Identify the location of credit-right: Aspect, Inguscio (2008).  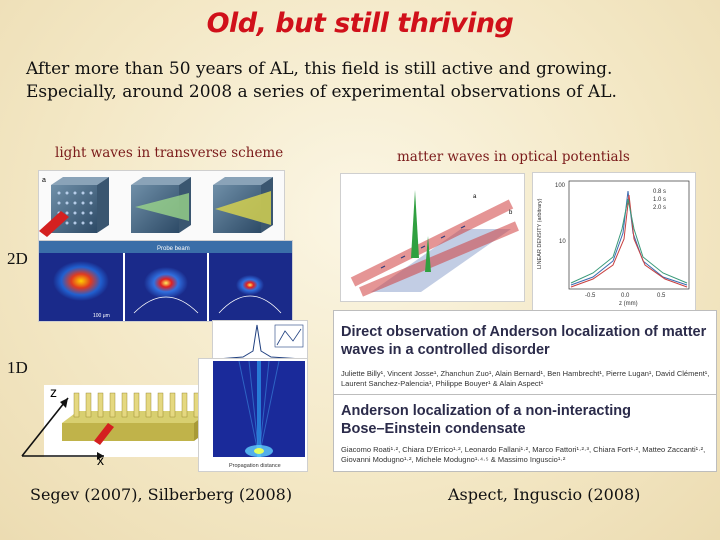
(544, 494).